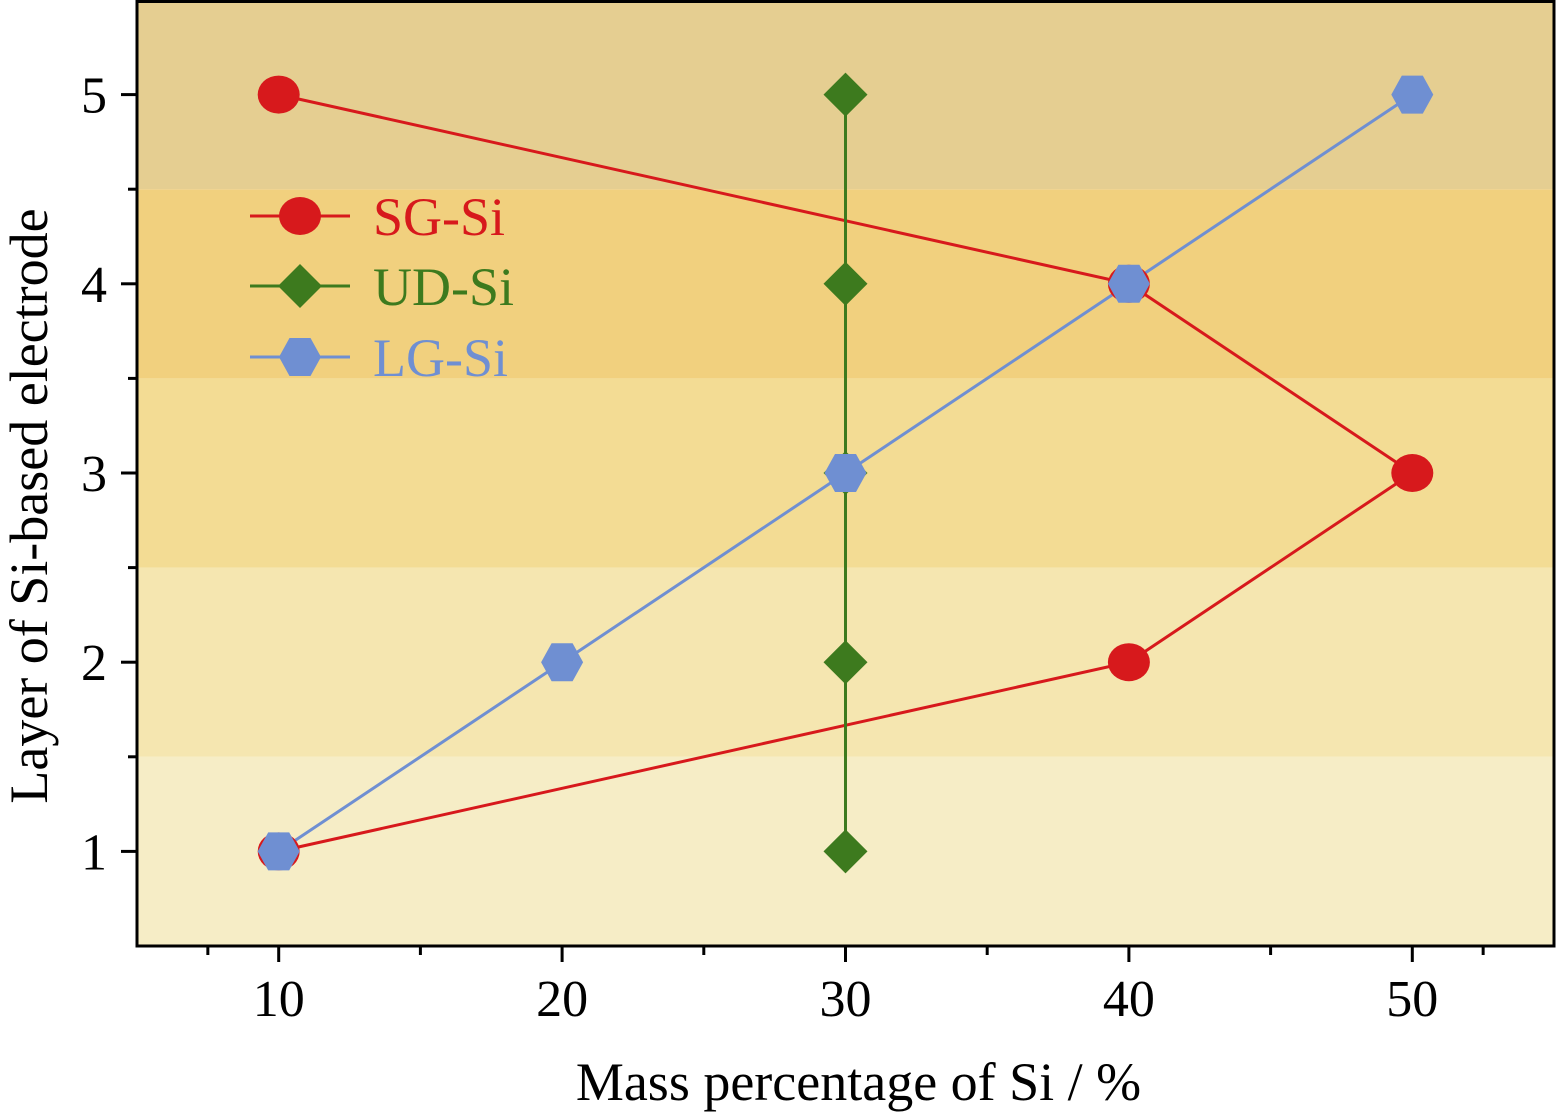 This screenshot has height=1113, width=1558. I want to click on legend: SG-Si UD-Si LG-Si, so click(382, 287).